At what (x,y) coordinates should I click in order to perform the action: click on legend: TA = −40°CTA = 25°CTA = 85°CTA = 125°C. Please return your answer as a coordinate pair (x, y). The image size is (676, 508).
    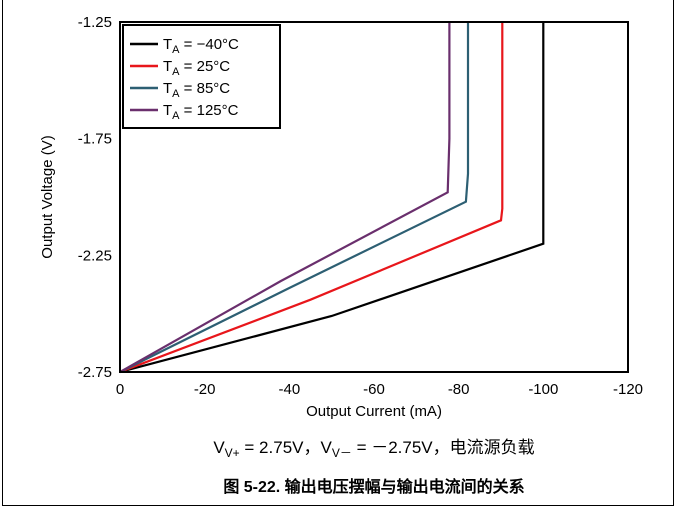
    Looking at the image, I should click on (201, 76).